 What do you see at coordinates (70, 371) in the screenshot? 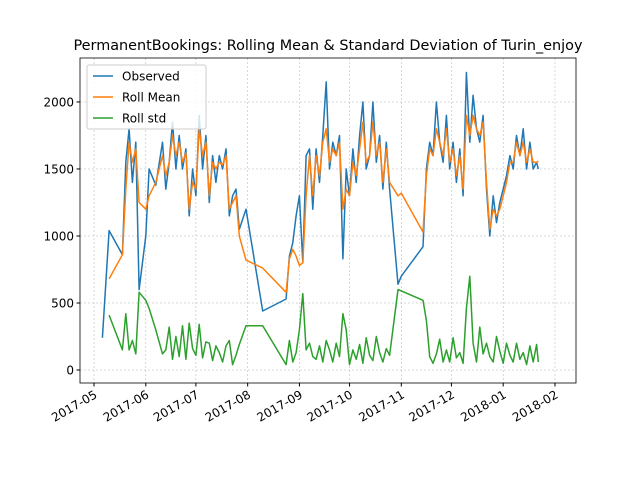
I see `y-tick-label: 0` at bounding box center [70, 371].